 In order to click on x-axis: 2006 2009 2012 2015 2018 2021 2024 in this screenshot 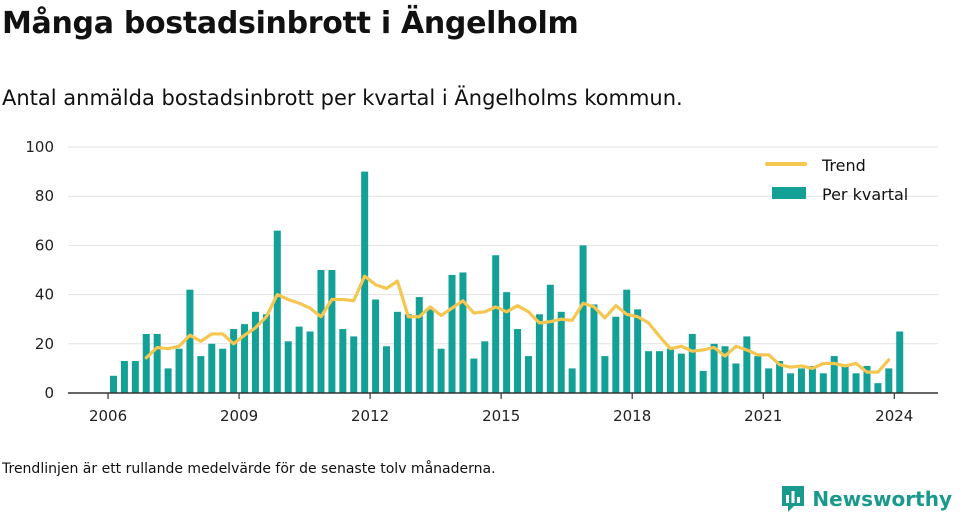, I will do `click(503, 408)`.